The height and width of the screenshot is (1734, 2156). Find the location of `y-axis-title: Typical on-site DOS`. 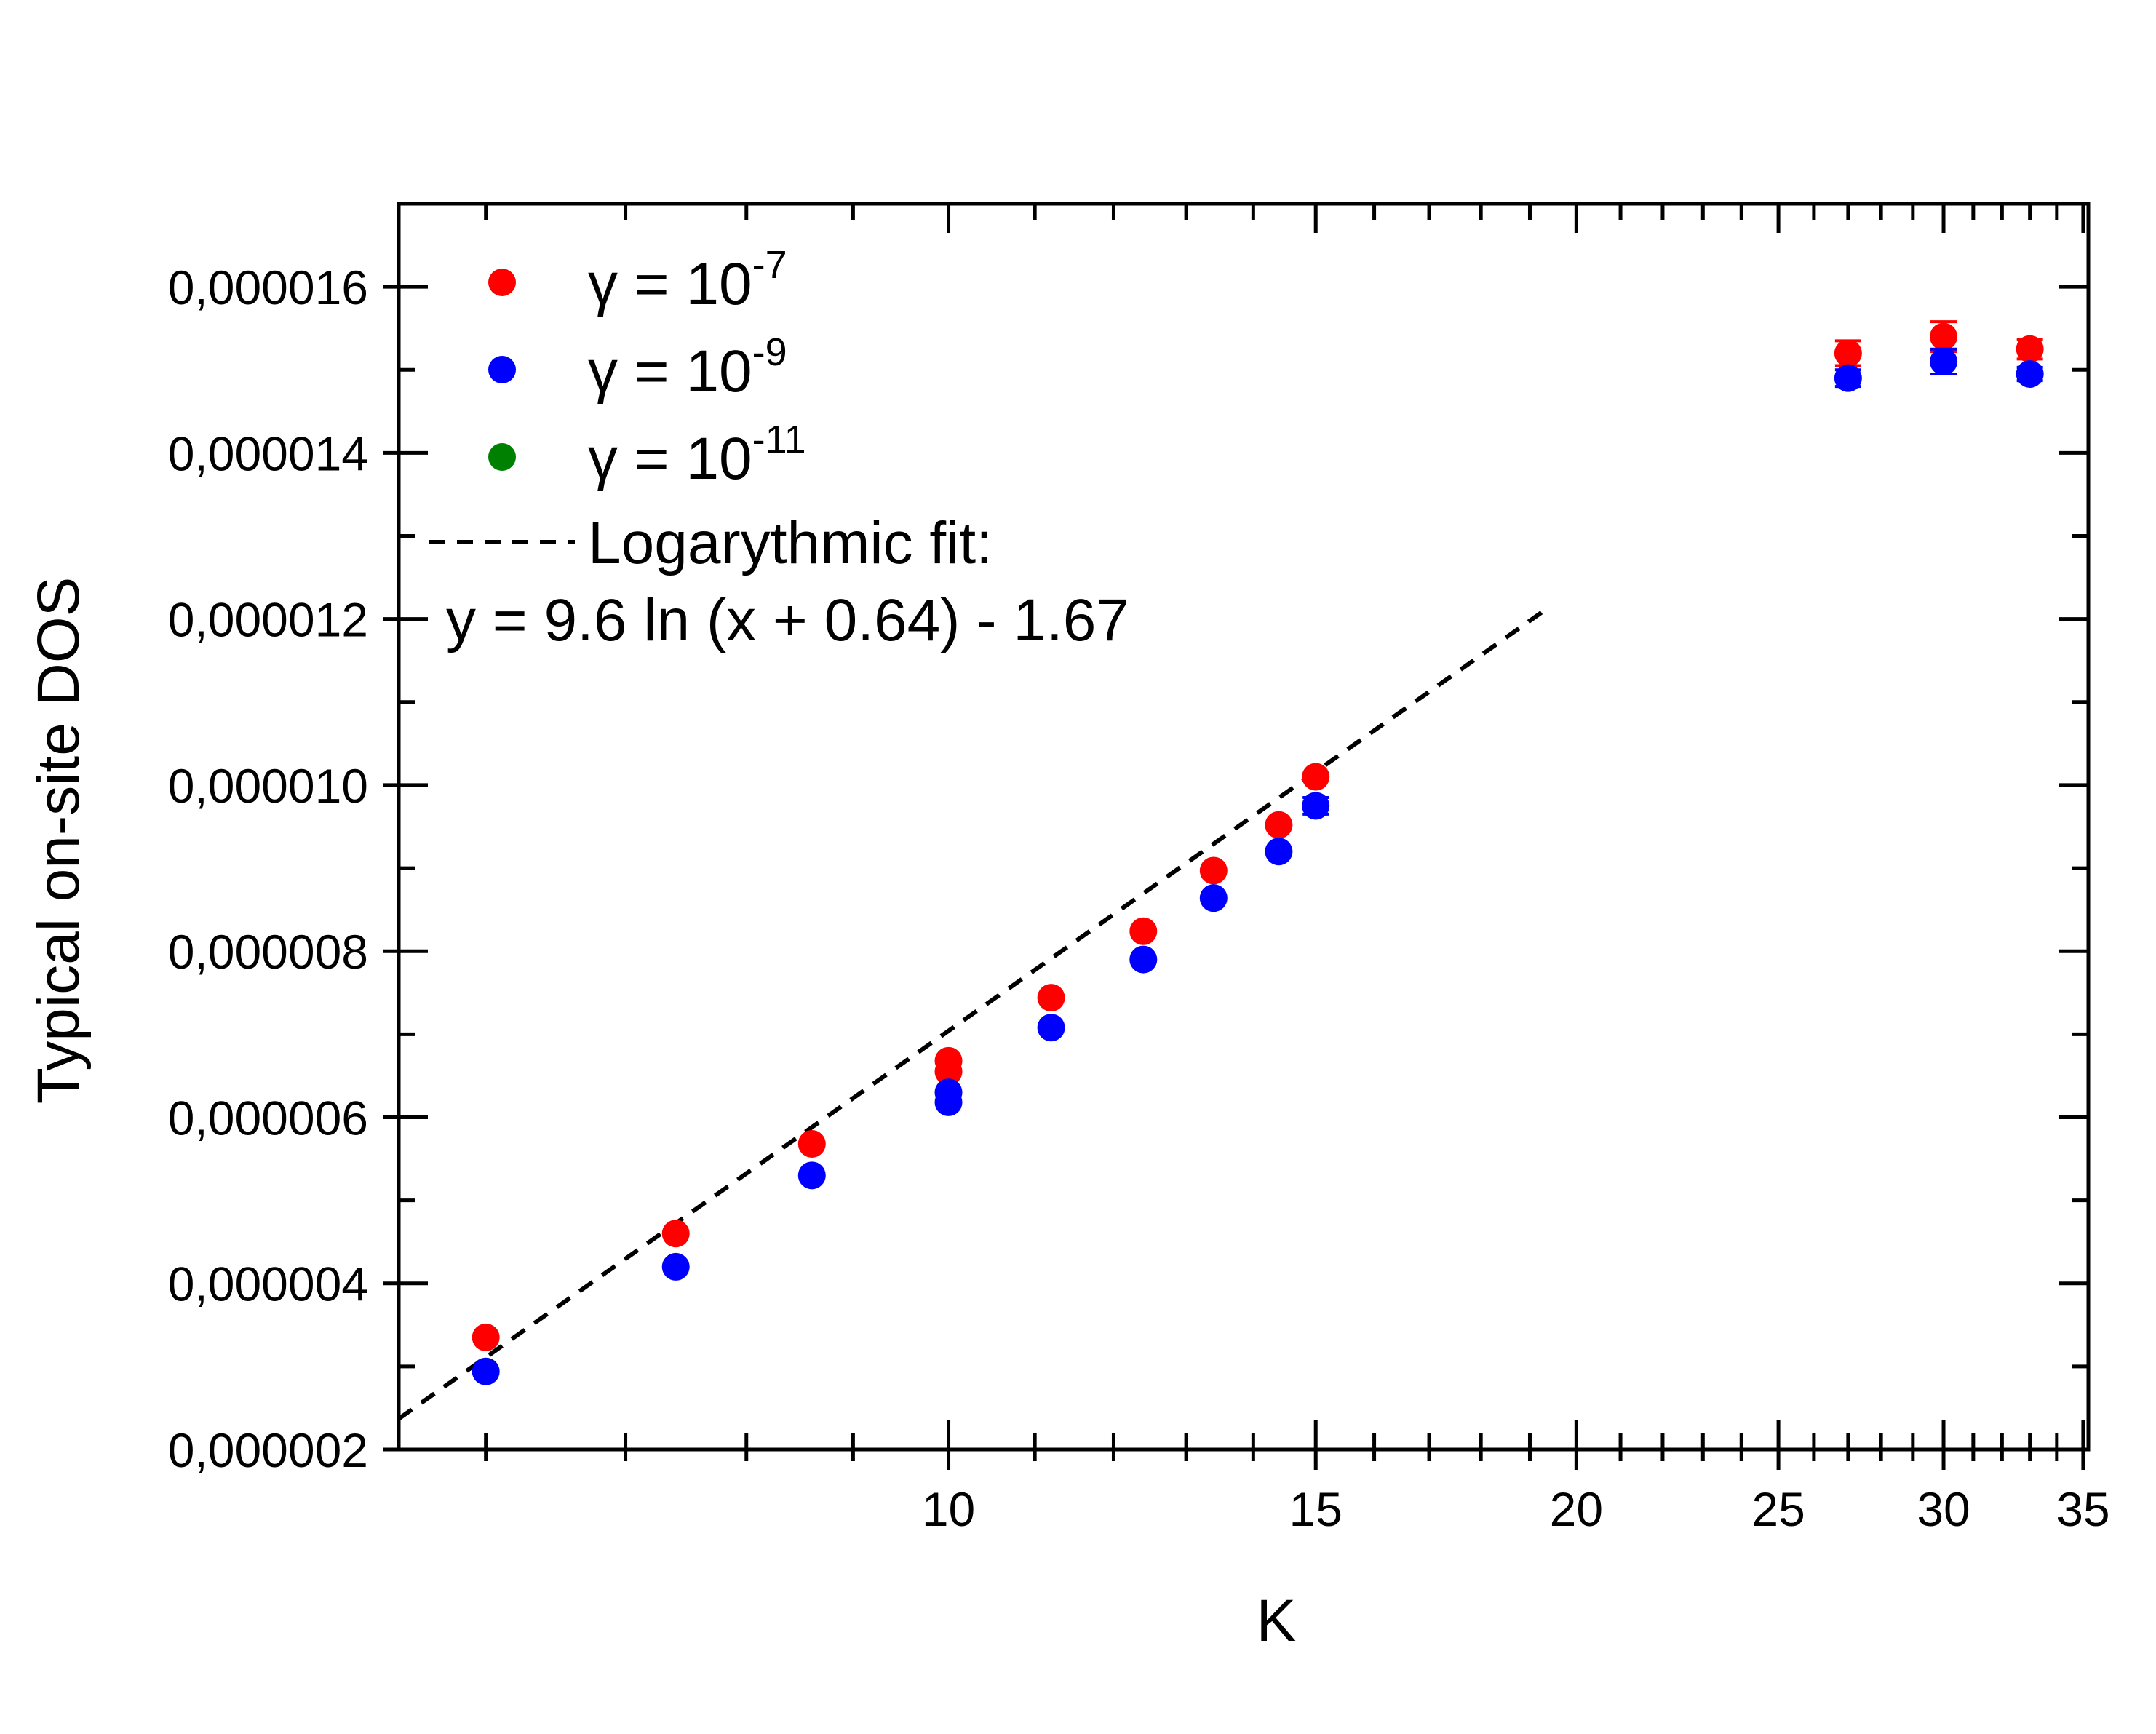

y-axis-title: Typical on-site DOS is located at coordinates (58, 841).